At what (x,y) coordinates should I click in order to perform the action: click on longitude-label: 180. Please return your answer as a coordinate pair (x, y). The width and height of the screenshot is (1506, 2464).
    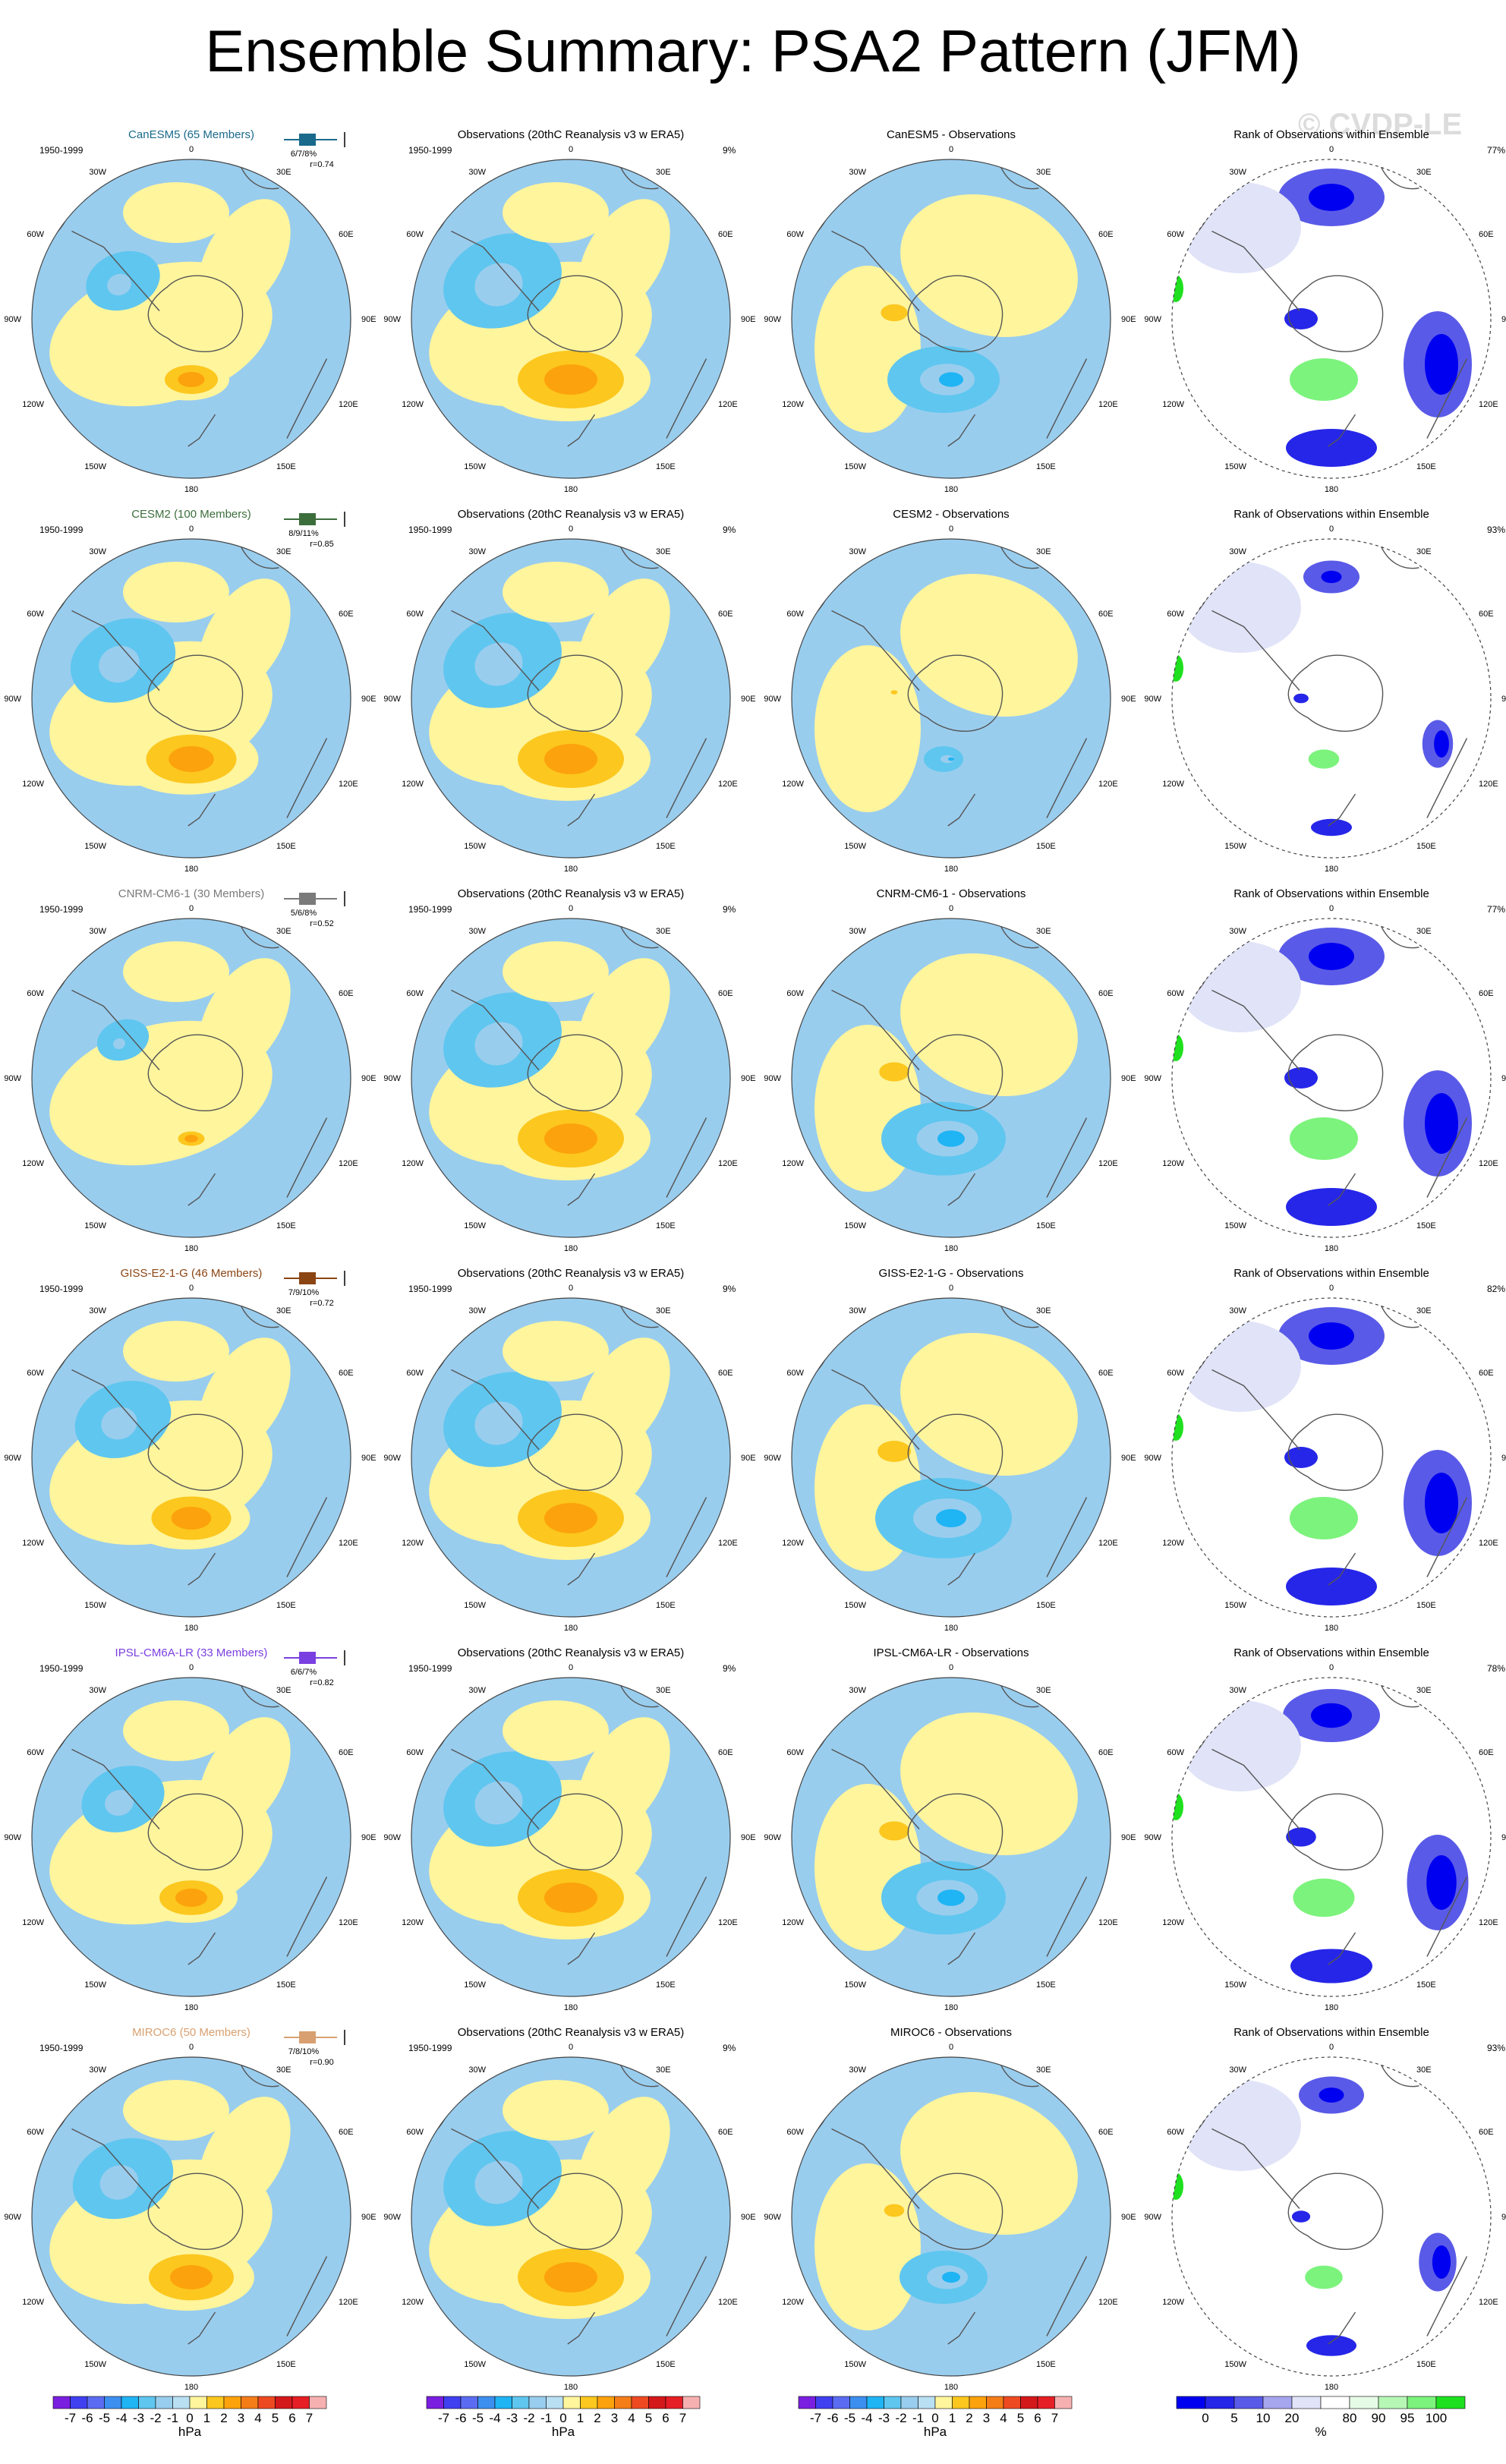
    Looking at the image, I should click on (951, 2007).